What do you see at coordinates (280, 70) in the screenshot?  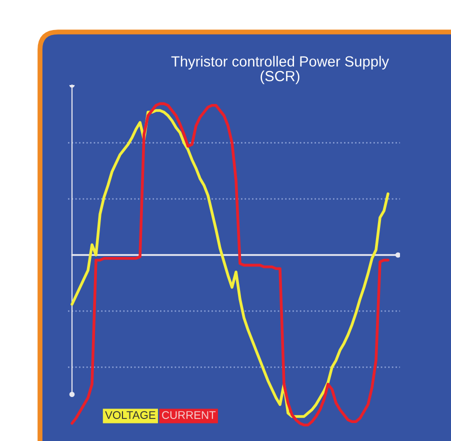 I see `chart-title: Thyristor controlled Power Supply (SCR)` at bounding box center [280, 70].